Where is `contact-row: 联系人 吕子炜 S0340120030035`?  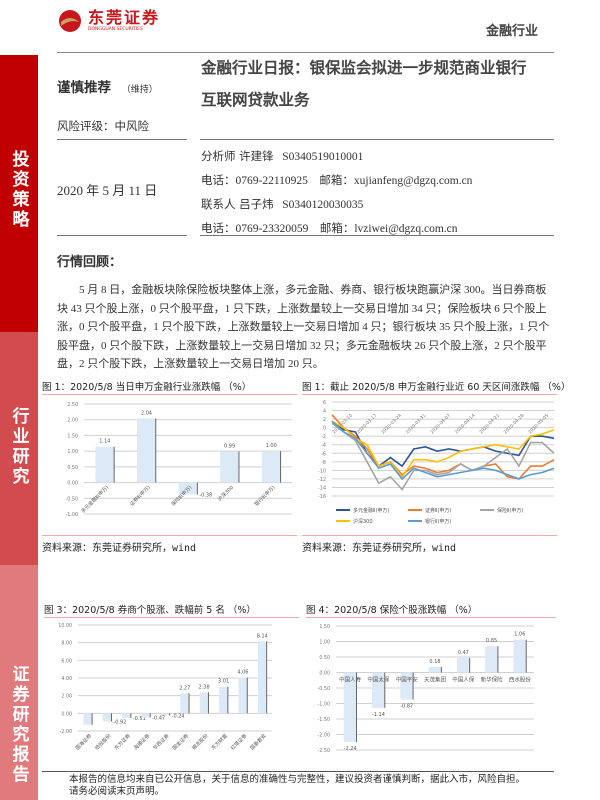
contact-row: 联系人 吕子炜 S0340120030035 is located at coordinates (336, 205).